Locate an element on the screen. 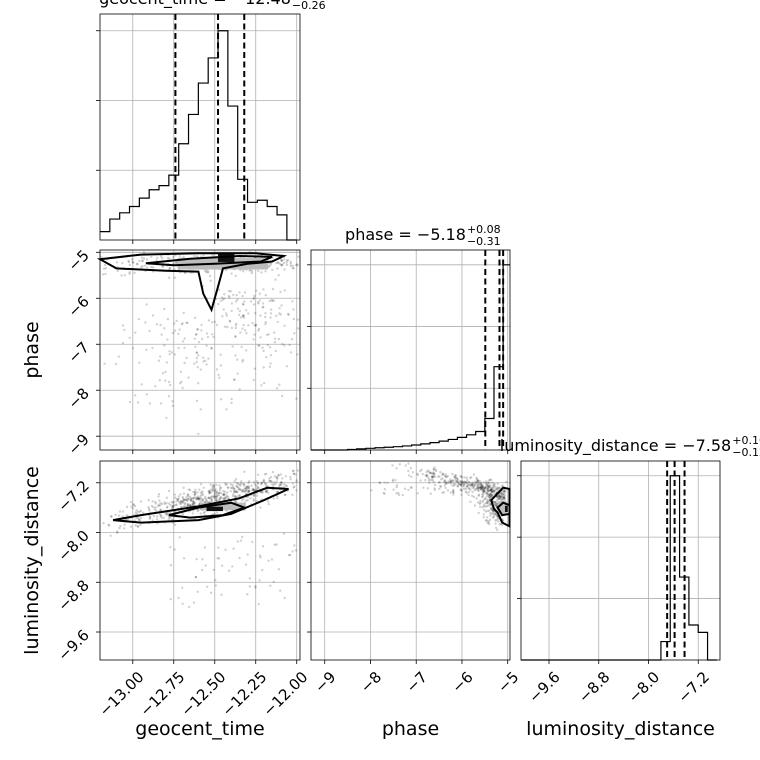  contour-outer-geocent-lumdist is located at coordinates (200, 505).